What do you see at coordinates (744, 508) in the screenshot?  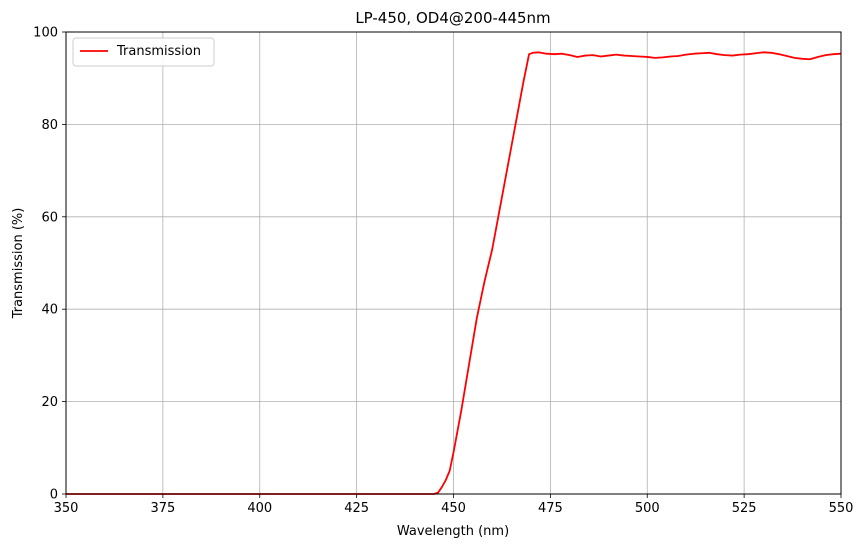 I see `x-tick-label: 525` at bounding box center [744, 508].